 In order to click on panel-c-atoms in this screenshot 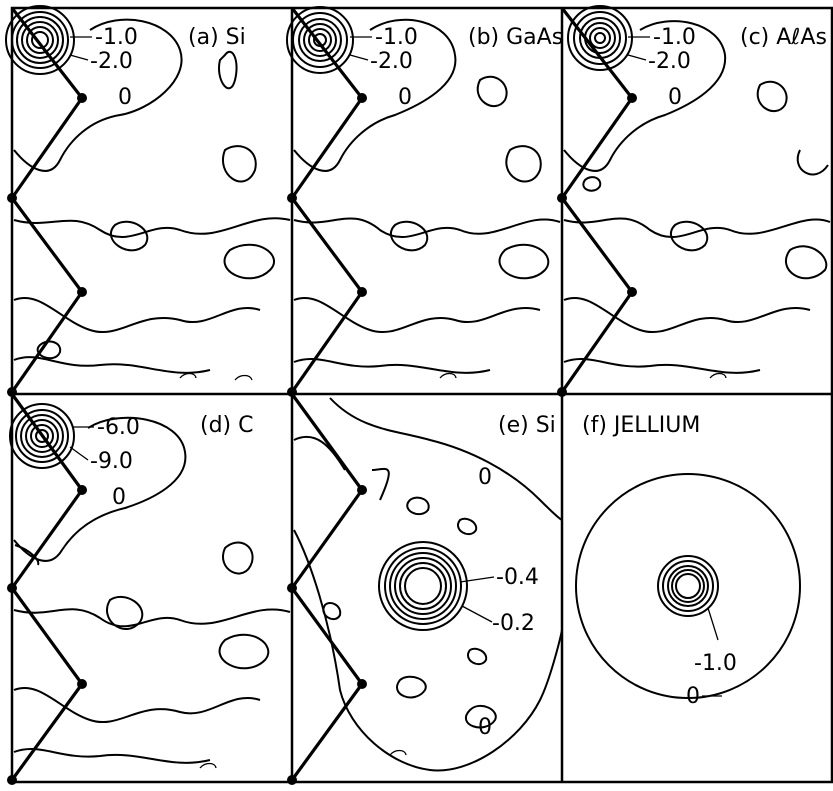, I will do `click(597, 245)`.